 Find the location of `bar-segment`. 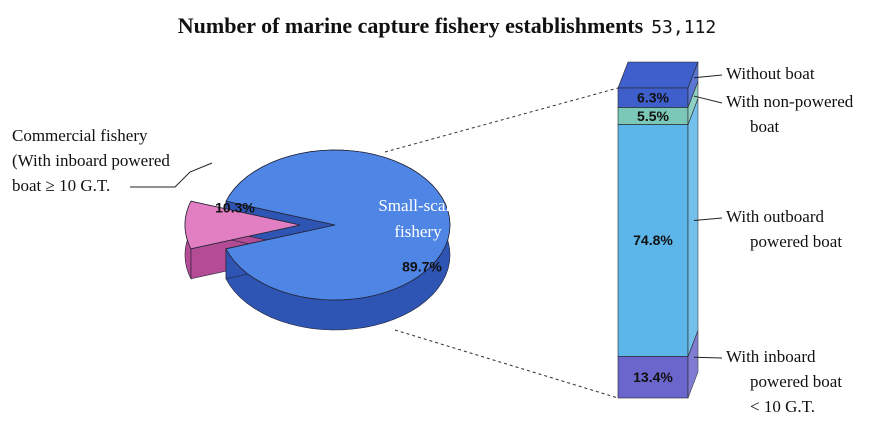

bar-segment is located at coordinates (653, 240).